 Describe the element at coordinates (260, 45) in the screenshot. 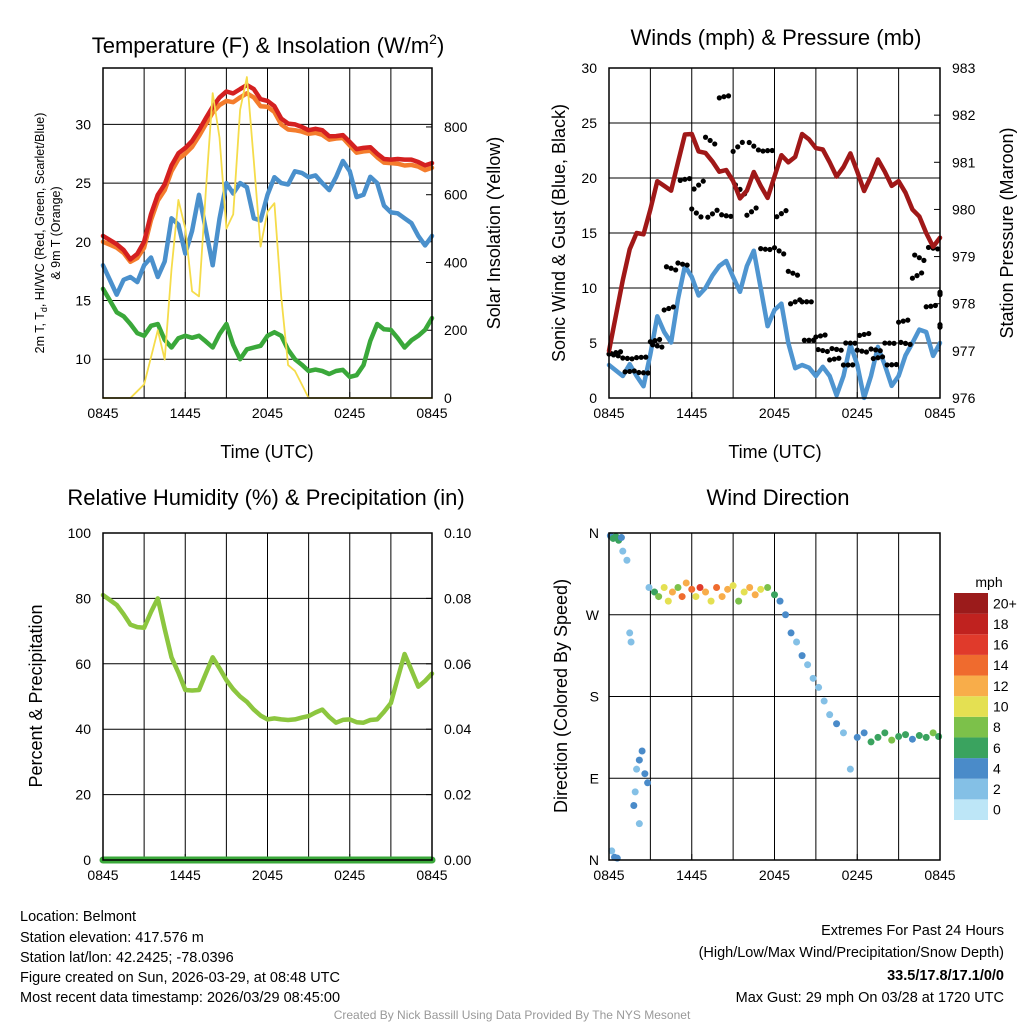

I see `temp-title-main: Temperature (F) & Insolation (W/m` at that location.